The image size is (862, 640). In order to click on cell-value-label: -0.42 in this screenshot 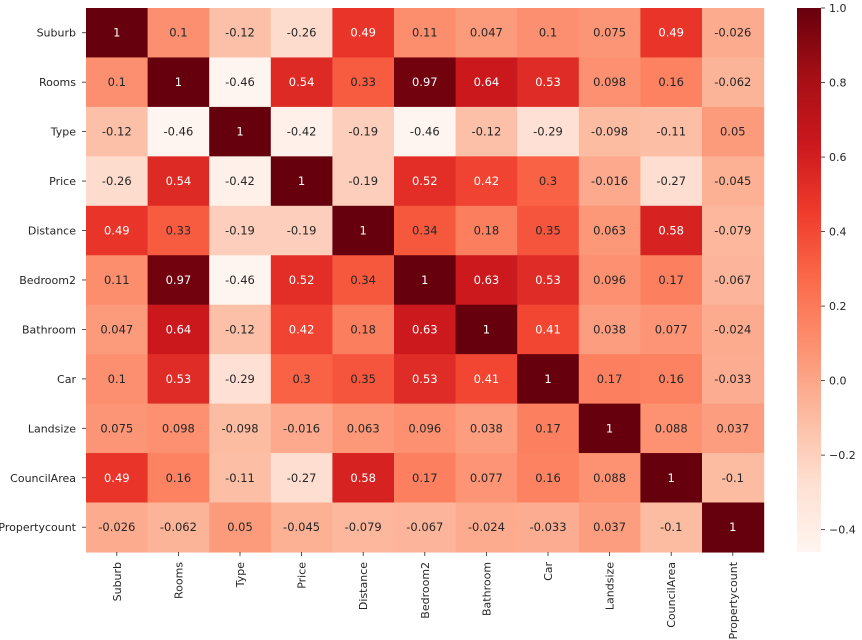, I will do `click(302, 132)`.